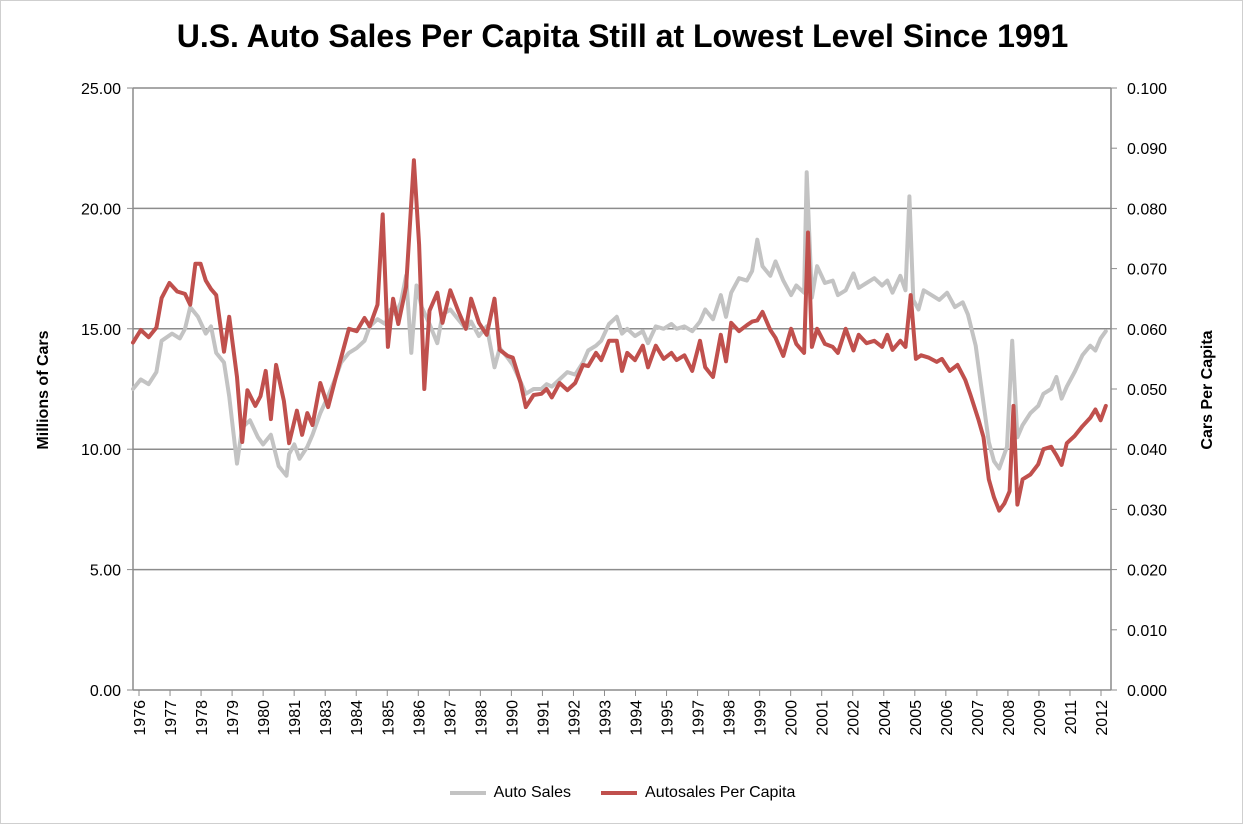 Image resolution: width=1245 pixels, height=826 pixels. I want to click on x-tick-label: 2009, so click(1040, 718).